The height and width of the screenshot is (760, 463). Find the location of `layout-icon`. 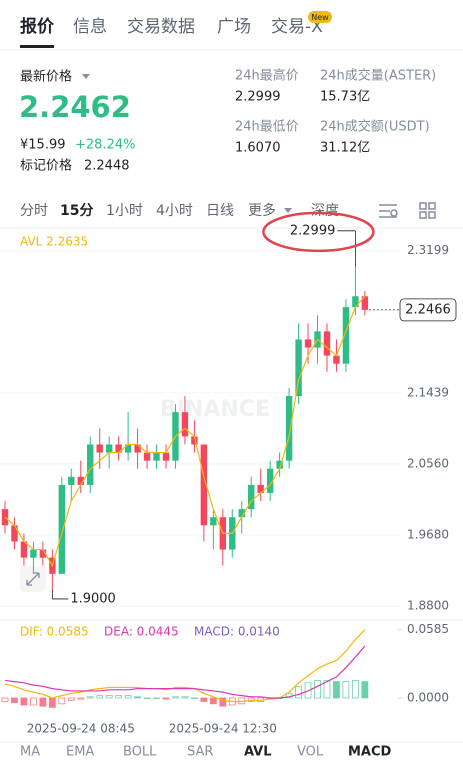

layout-icon is located at coordinates (427, 210).